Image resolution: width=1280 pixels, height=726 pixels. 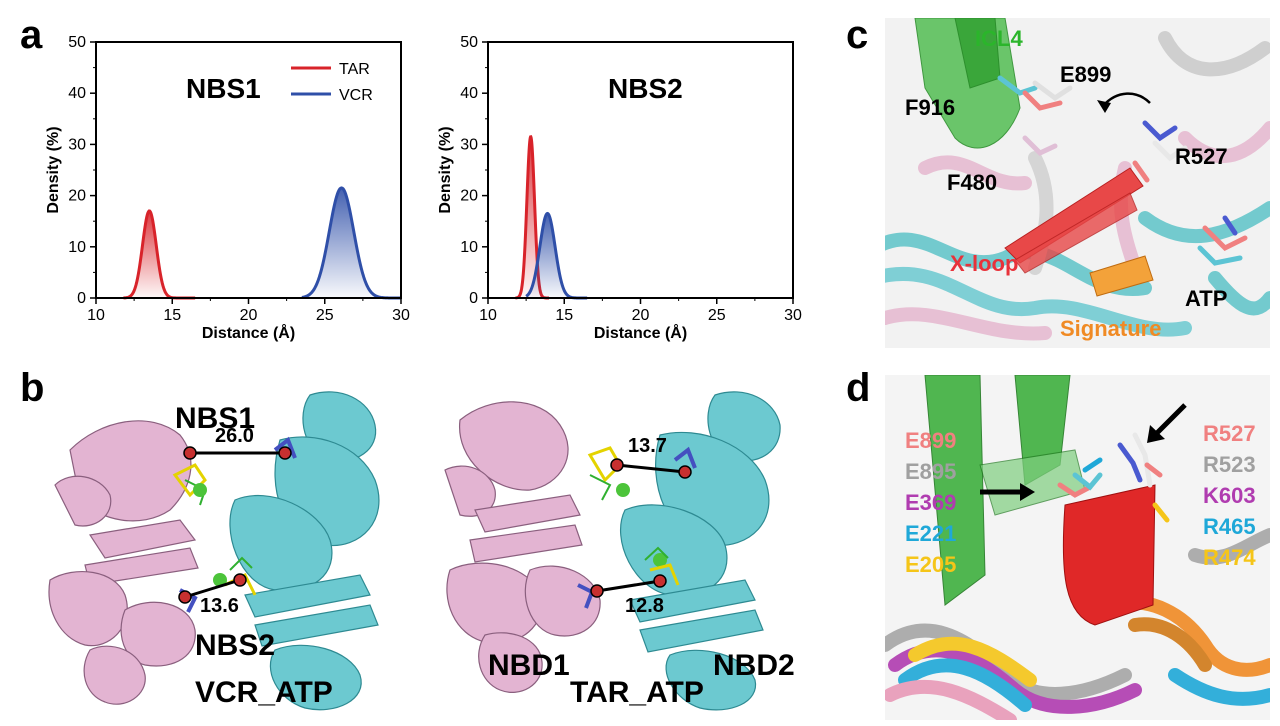 What do you see at coordinates (857, 35) in the screenshot?
I see `panel-letter-c: c` at bounding box center [857, 35].